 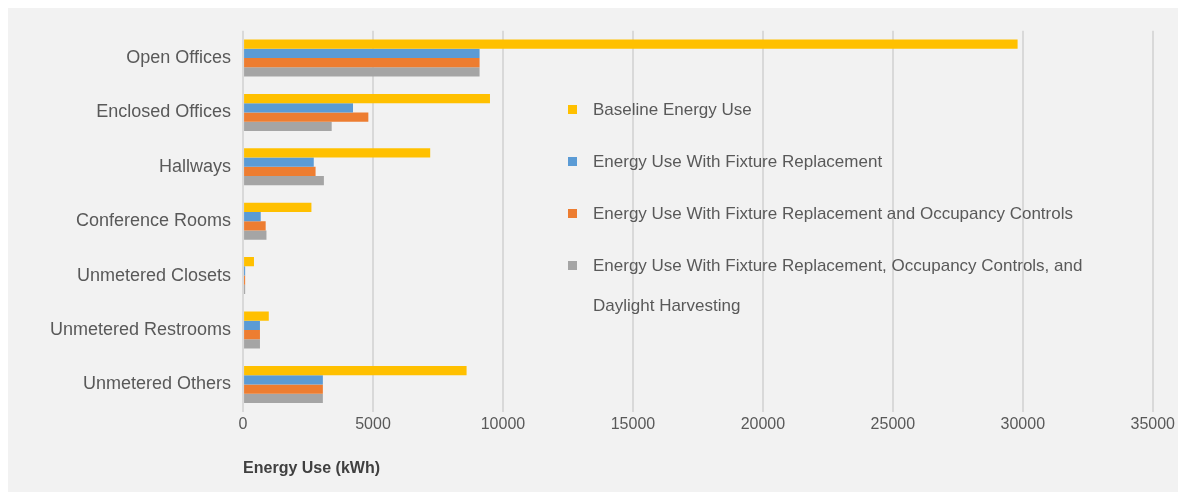 What do you see at coordinates (373, 423) in the screenshot?
I see `x-tick-label: 5000` at bounding box center [373, 423].